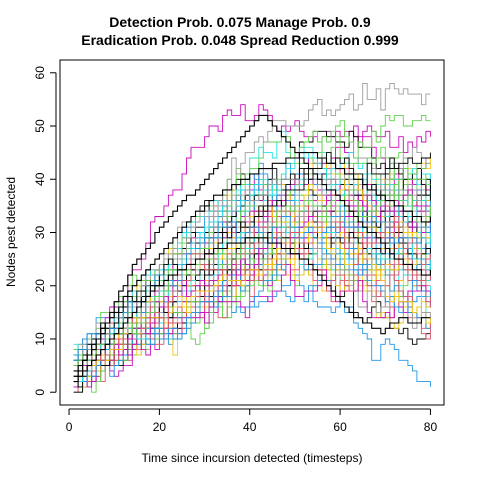 The width and height of the screenshot is (480, 485). I want to click on y-tick-label: 50, so click(40, 126).